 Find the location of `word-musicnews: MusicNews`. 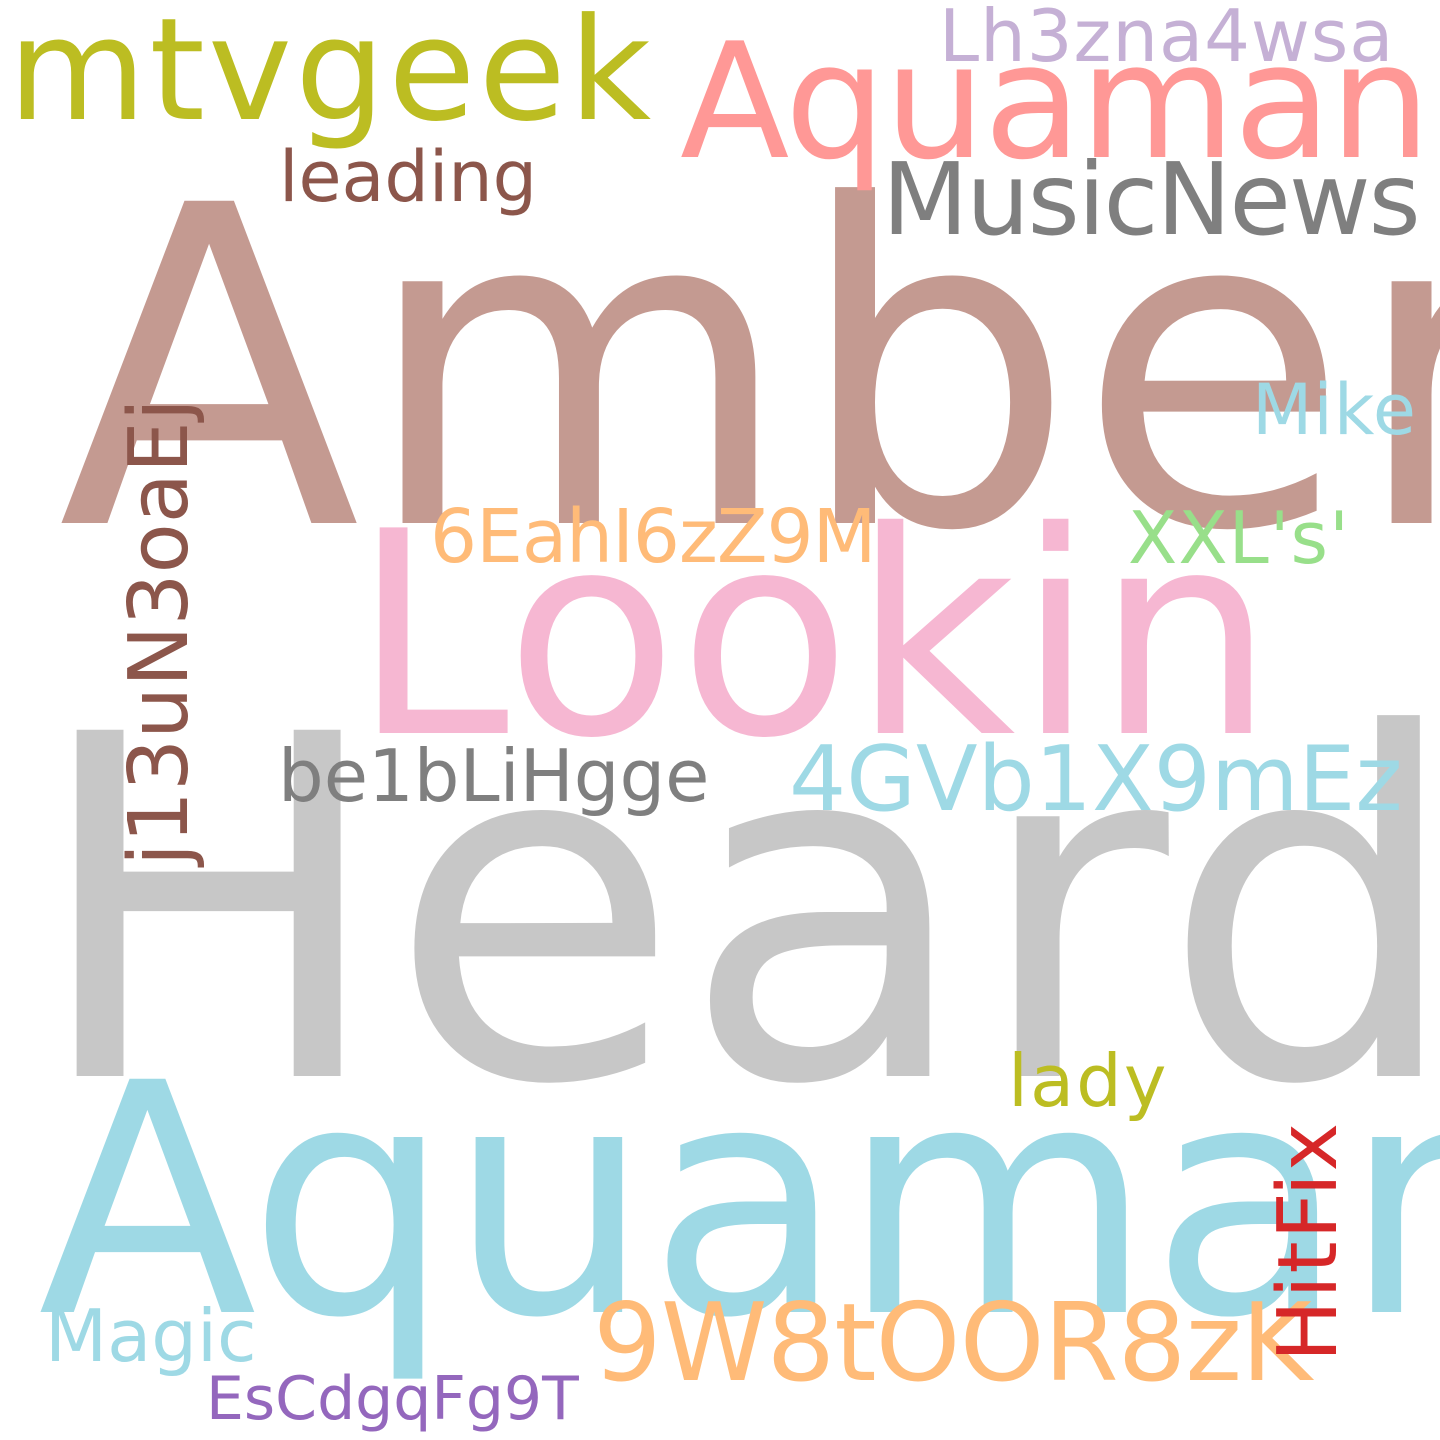

word-musicnews: MusicNews is located at coordinates (1151, 199).